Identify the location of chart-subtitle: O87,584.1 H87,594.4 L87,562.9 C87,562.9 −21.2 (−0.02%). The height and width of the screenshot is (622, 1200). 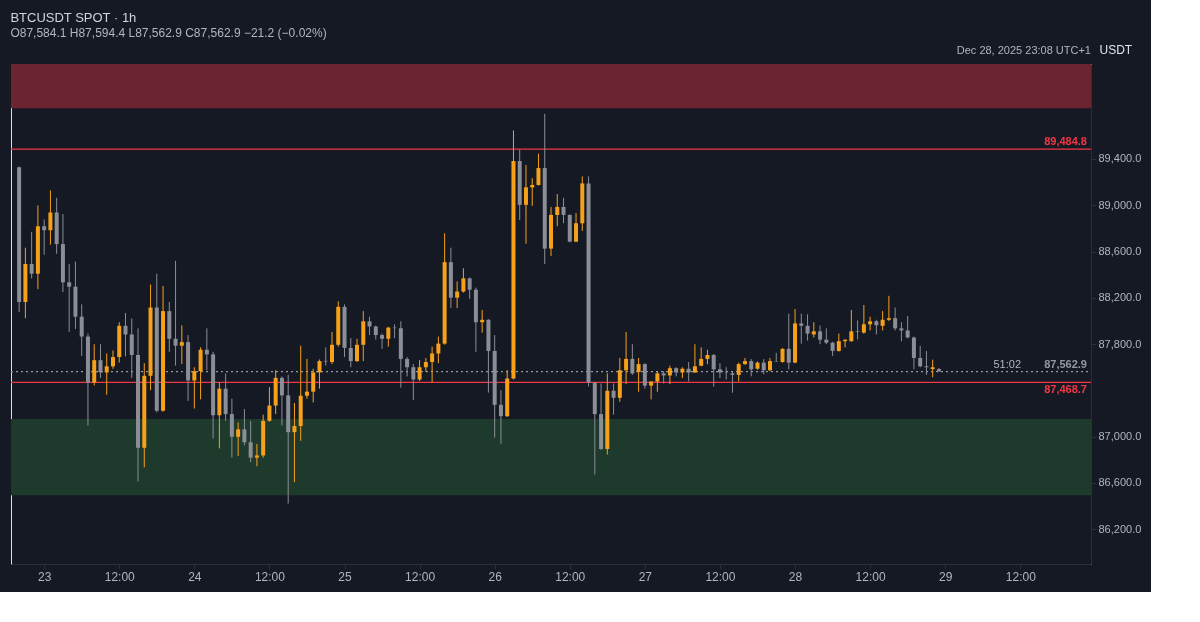
(168, 33).